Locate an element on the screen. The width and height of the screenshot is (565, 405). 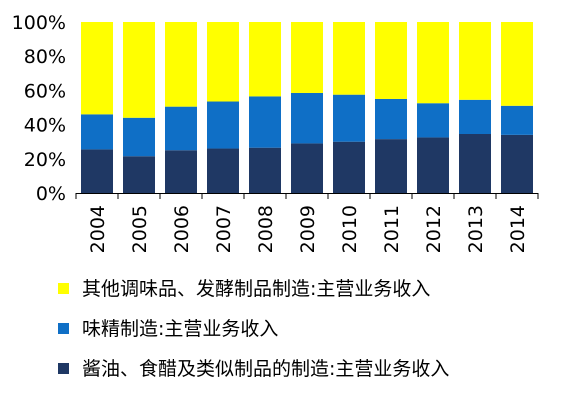
bar-segment-0-2011 is located at coordinates (391, 166).